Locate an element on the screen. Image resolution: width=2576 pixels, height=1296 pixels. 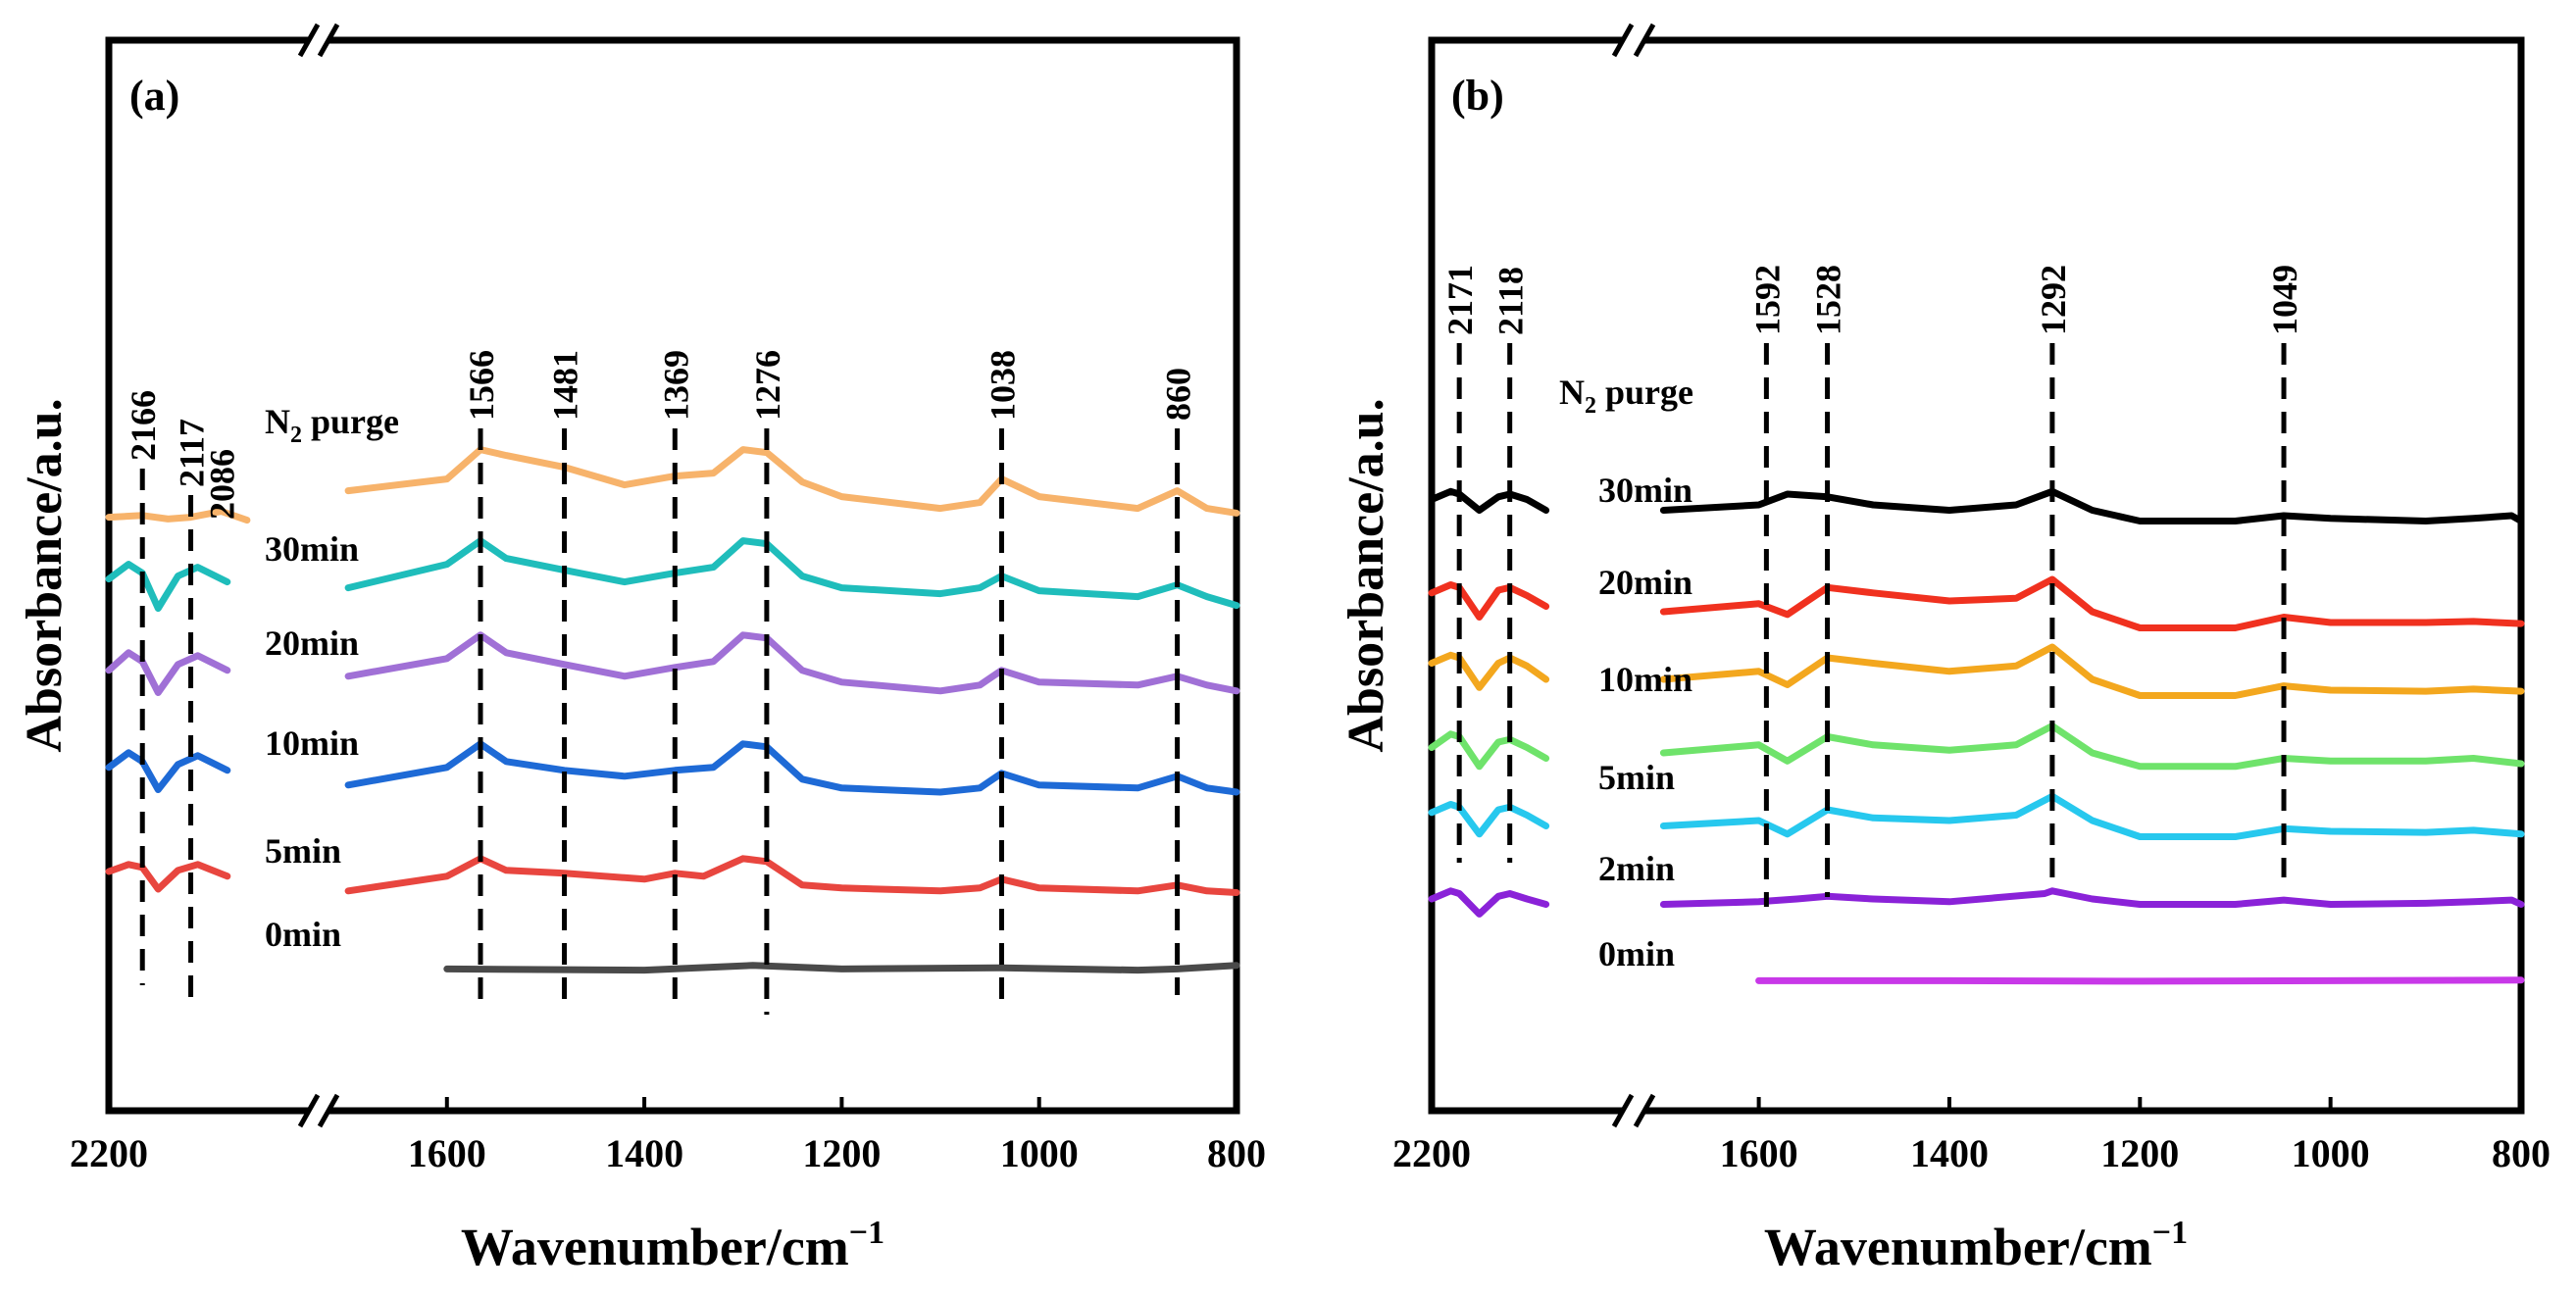
panel-b-x-ticks: 2200 1600 1400 1200 1000 800 is located at coordinates (1972, 1136).